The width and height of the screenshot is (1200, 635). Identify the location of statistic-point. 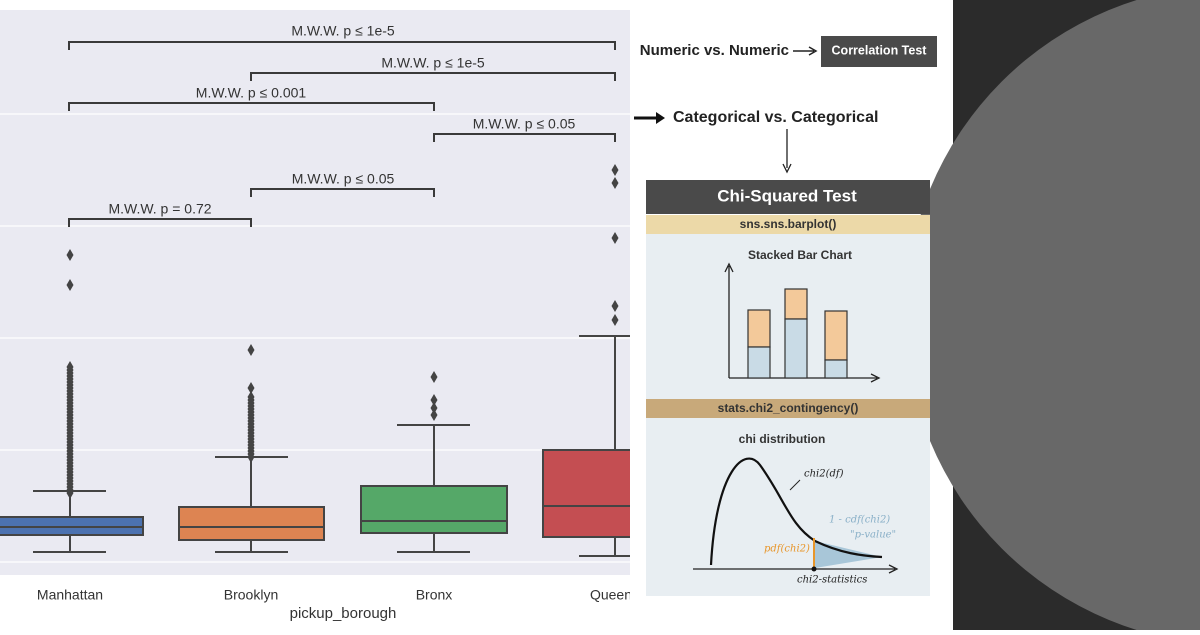
(814, 569).